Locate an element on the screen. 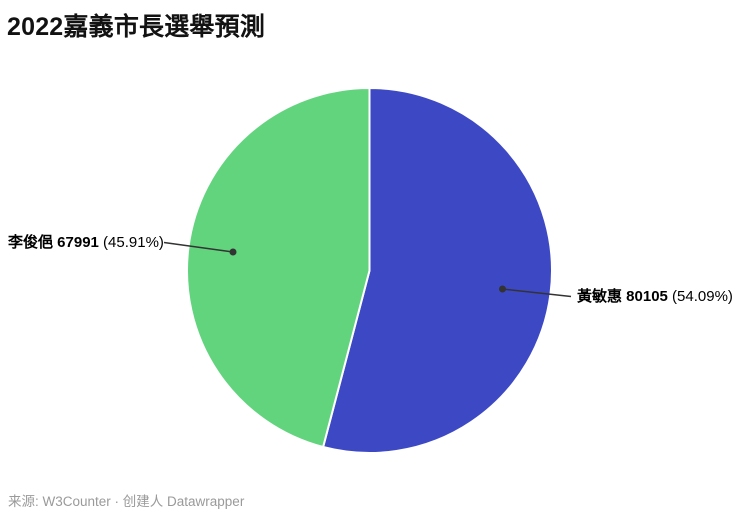 Image resolution: width=740 pixels, height=519 pixels. chart-title: 2022嘉義市長選舉預測 is located at coordinates (136, 27).